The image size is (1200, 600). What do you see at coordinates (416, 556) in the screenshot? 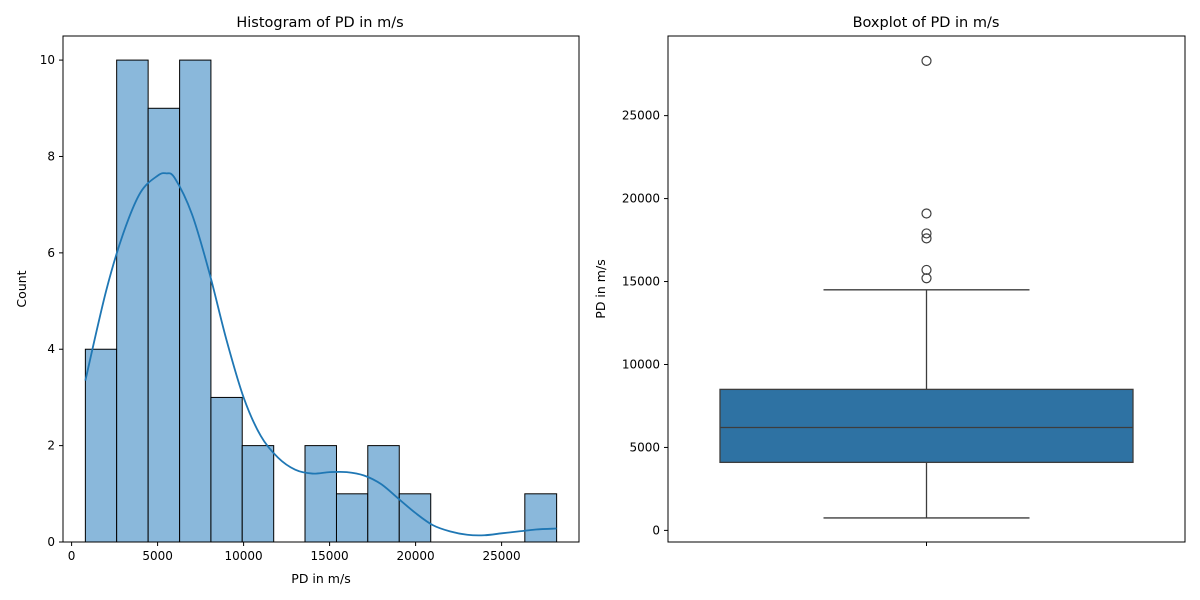
I see `x-tick-label: 20000` at bounding box center [416, 556].